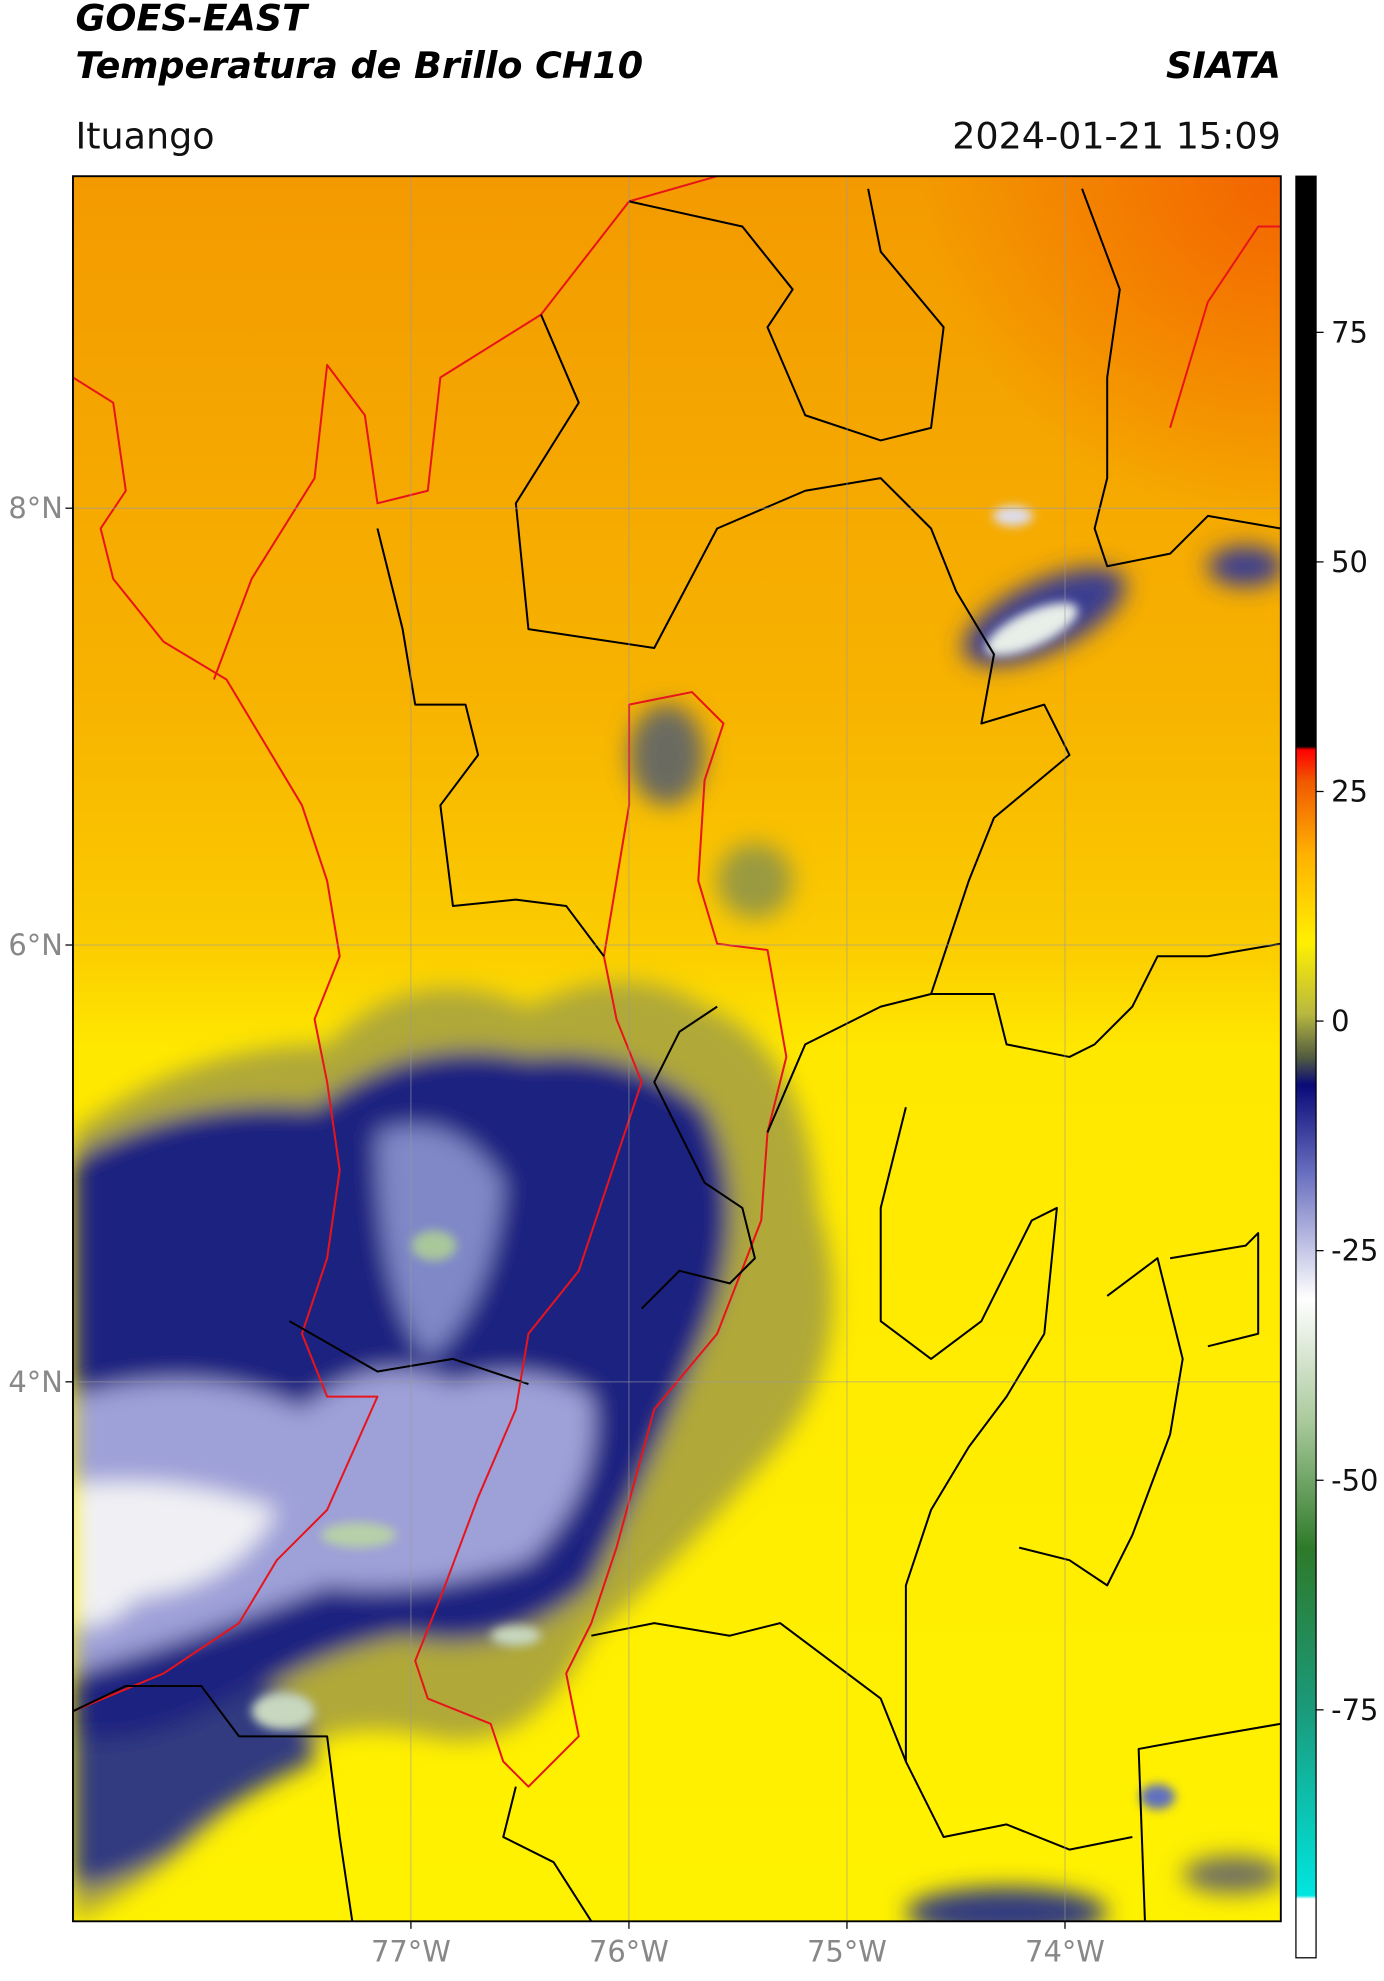 This screenshot has height=1981, width=1384. Describe the element at coordinates (1065, 1952) in the screenshot. I see `x-tick-label: 74°W` at that location.